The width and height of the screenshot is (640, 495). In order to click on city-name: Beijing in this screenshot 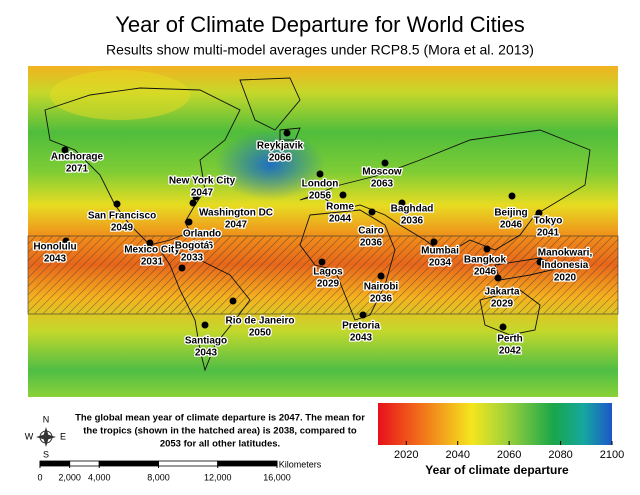, I will do `click(510, 213)`.